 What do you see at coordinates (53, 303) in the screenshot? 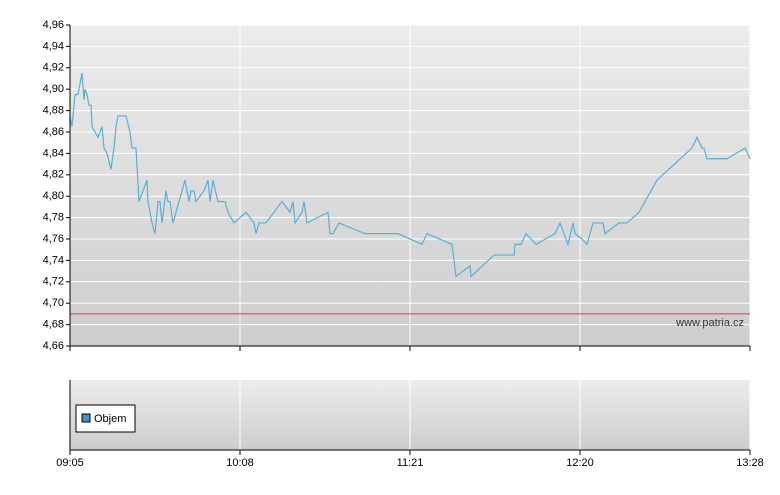
I see `y-tick-label: 4,70` at bounding box center [53, 303].